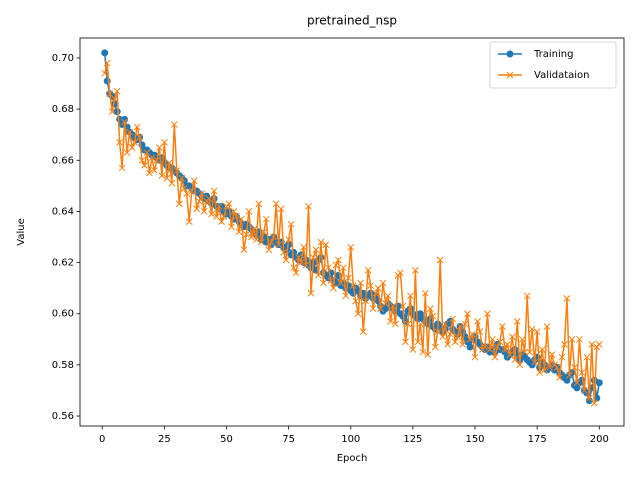 The height and width of the screenshot is (480, 640). I want to click on x-tick-label: 25, so click(164, 439).